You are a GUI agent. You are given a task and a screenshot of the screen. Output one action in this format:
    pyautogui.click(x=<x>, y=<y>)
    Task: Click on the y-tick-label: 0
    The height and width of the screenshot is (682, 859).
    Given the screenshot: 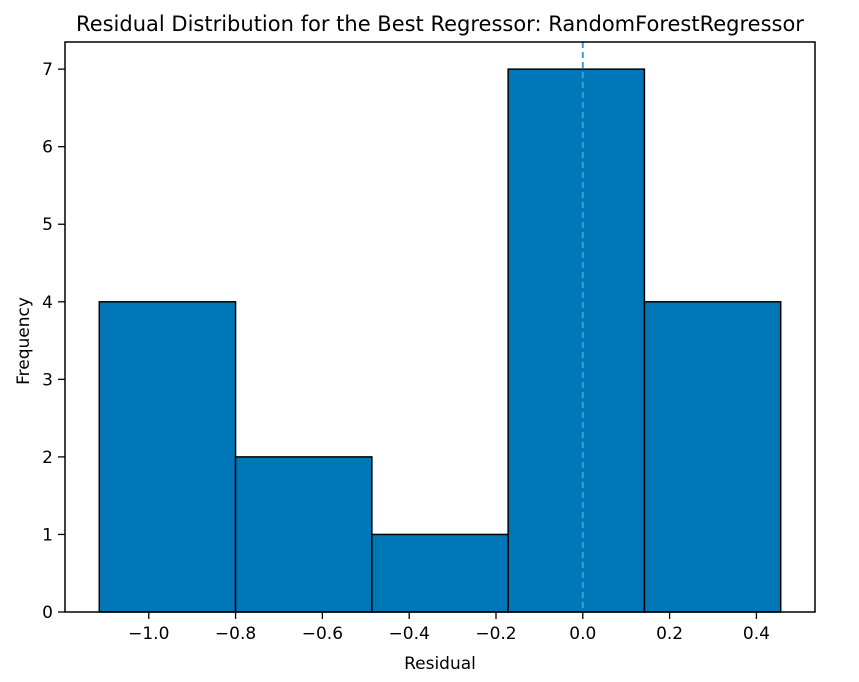 What is the action you would take?
    pyautogui.click(x=47, y=613)
    